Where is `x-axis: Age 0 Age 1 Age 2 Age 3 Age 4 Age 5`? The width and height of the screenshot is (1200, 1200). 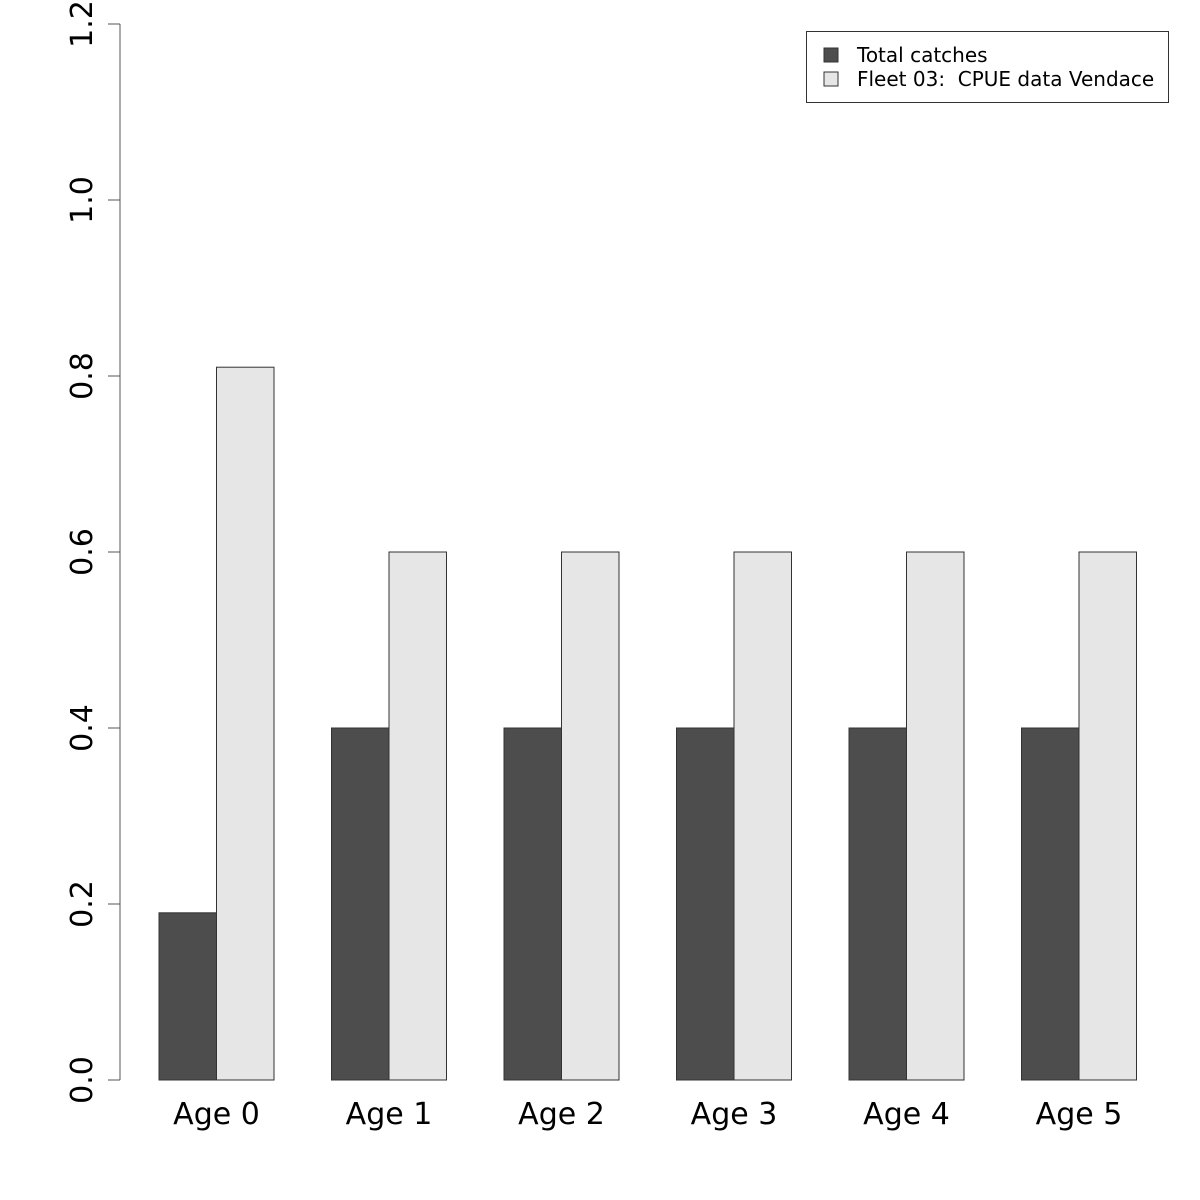
x-axis: Age 0 Age 1 Age 2 Age 3 Age 4 Age 5 is located at coordinates (647, 1114).